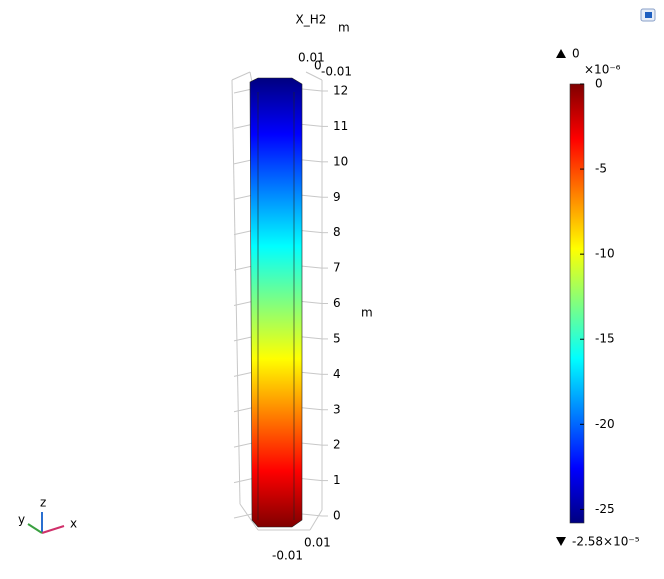 The height and width of the screenshot is (579, 664). Describe the element at coordinates (318, 66) in the screenshot. I see `top-tick-label: 0` at that location.